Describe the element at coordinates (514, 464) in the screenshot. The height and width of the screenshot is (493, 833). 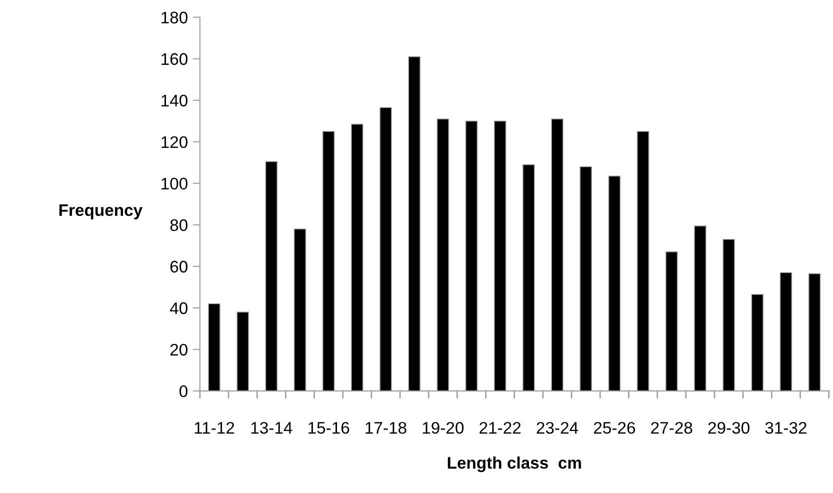
I see `x-axis-title: Length class cm` at that location.